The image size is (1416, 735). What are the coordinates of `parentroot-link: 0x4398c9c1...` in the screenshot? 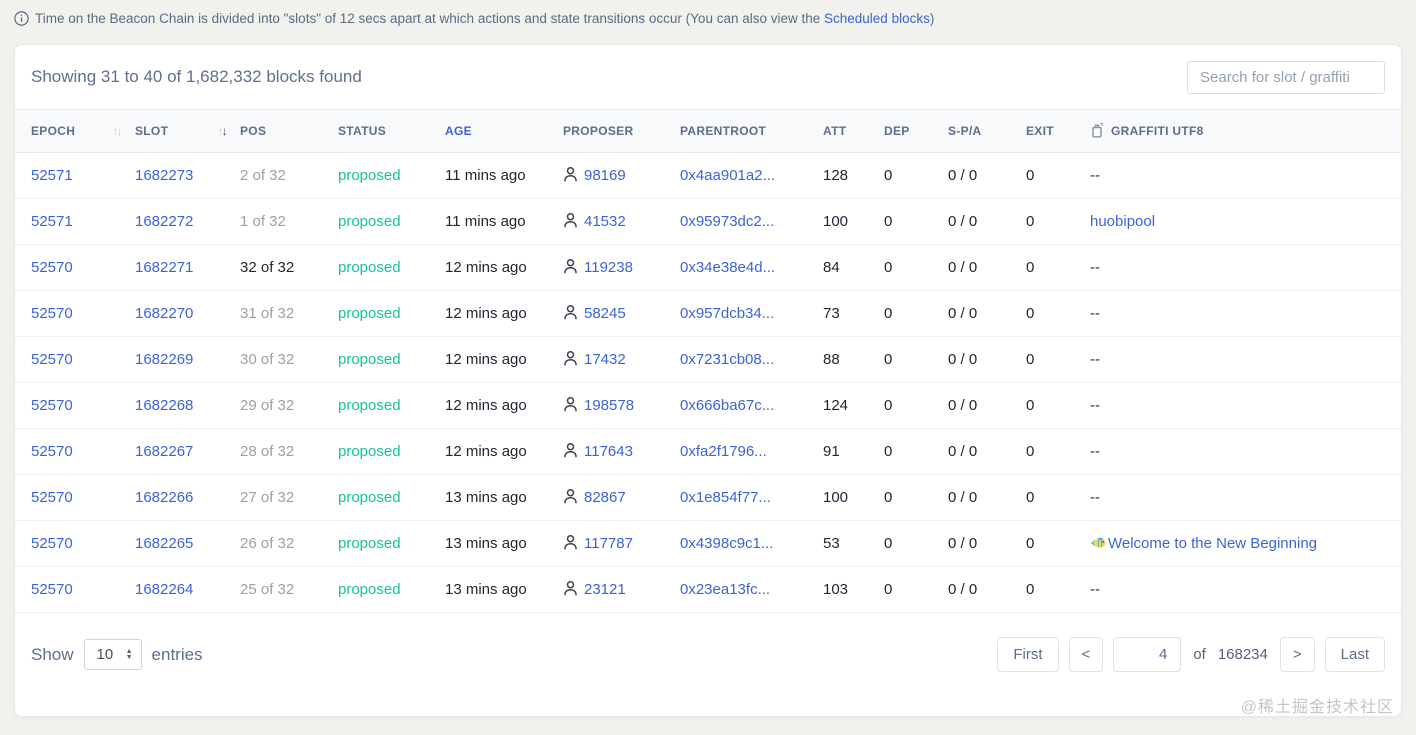 It's located at (727, 543).